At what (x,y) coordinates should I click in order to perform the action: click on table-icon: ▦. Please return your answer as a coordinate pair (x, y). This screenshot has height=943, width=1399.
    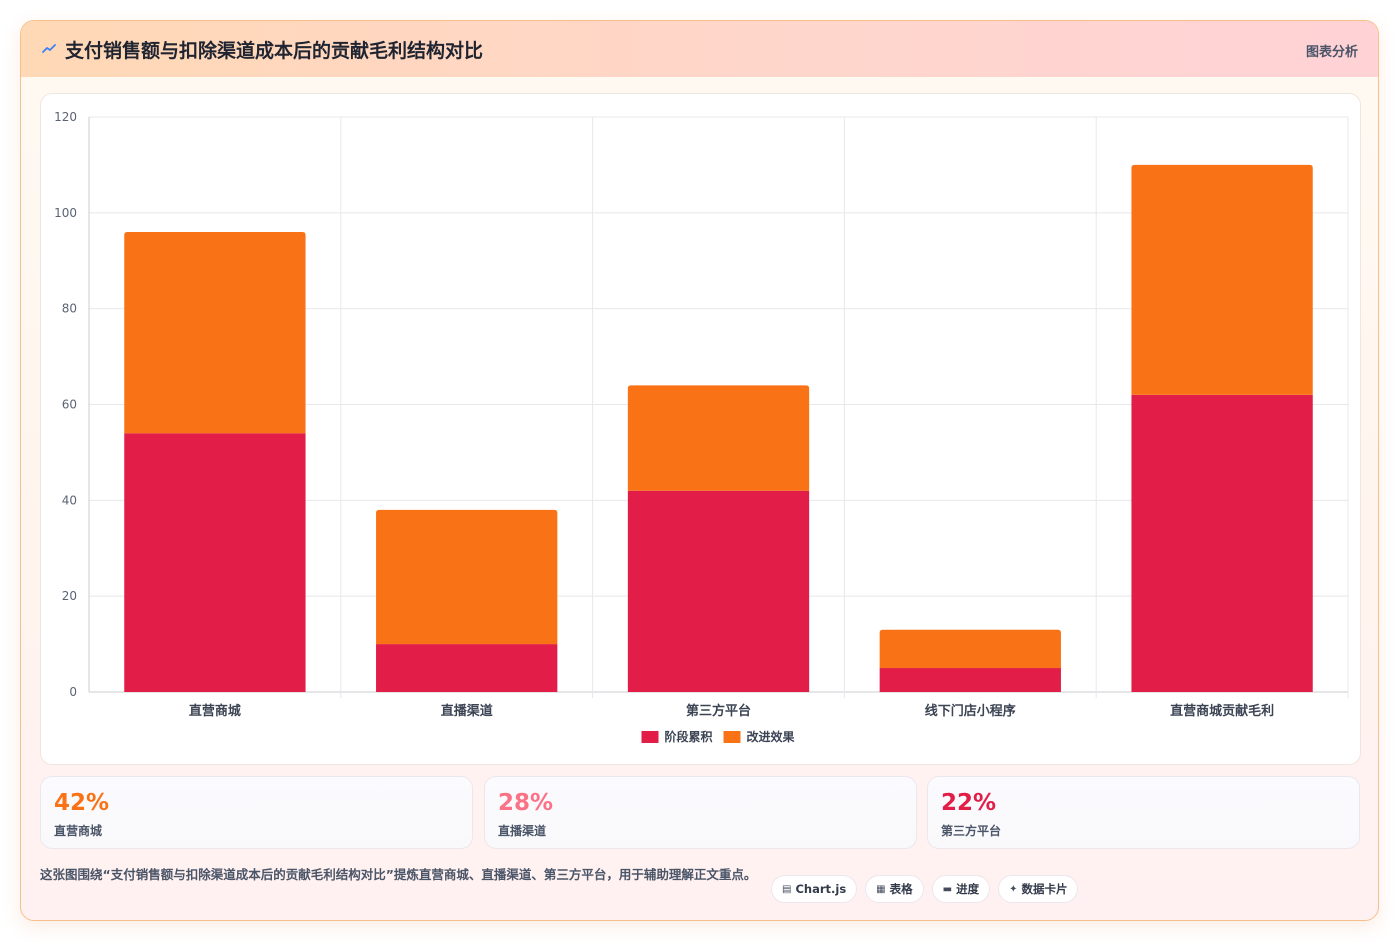
    Looking at the image, I should click on (881, 889).